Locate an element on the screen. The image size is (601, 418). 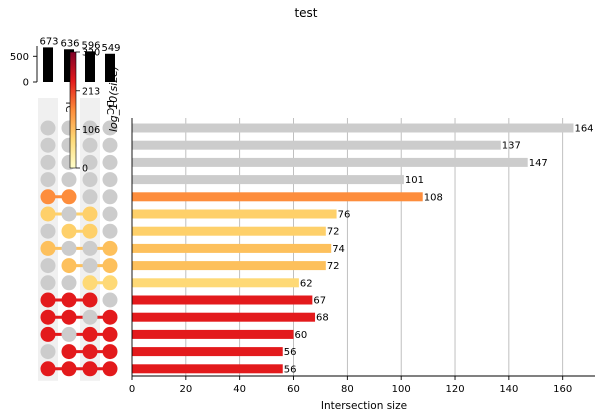
x-axis-label: Intersection size is located at coordinates (364, 406).